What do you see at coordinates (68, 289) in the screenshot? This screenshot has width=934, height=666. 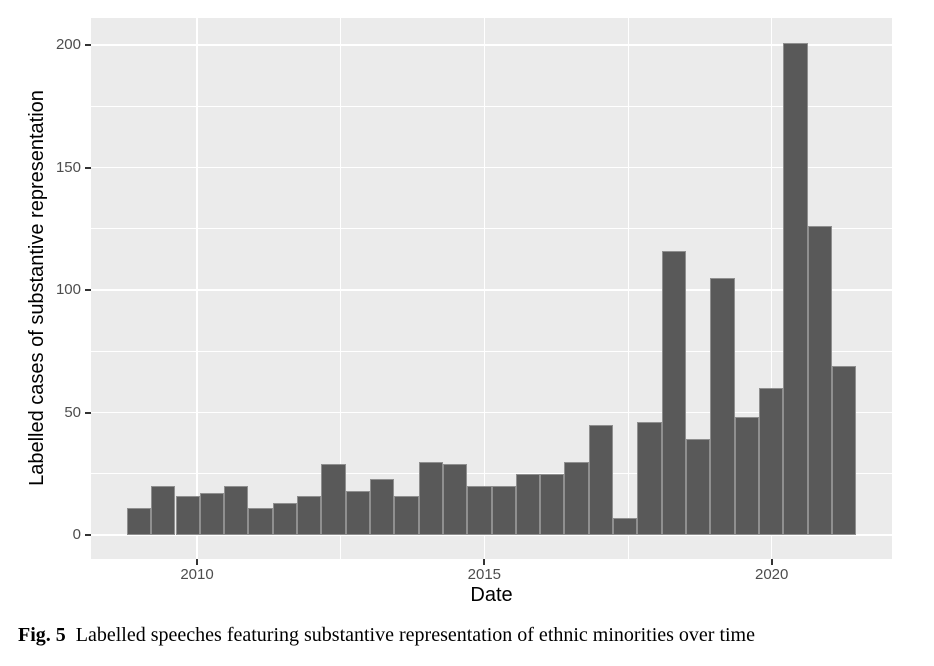 I see `y-tick-label: 100` at bounding box center [68, 289].